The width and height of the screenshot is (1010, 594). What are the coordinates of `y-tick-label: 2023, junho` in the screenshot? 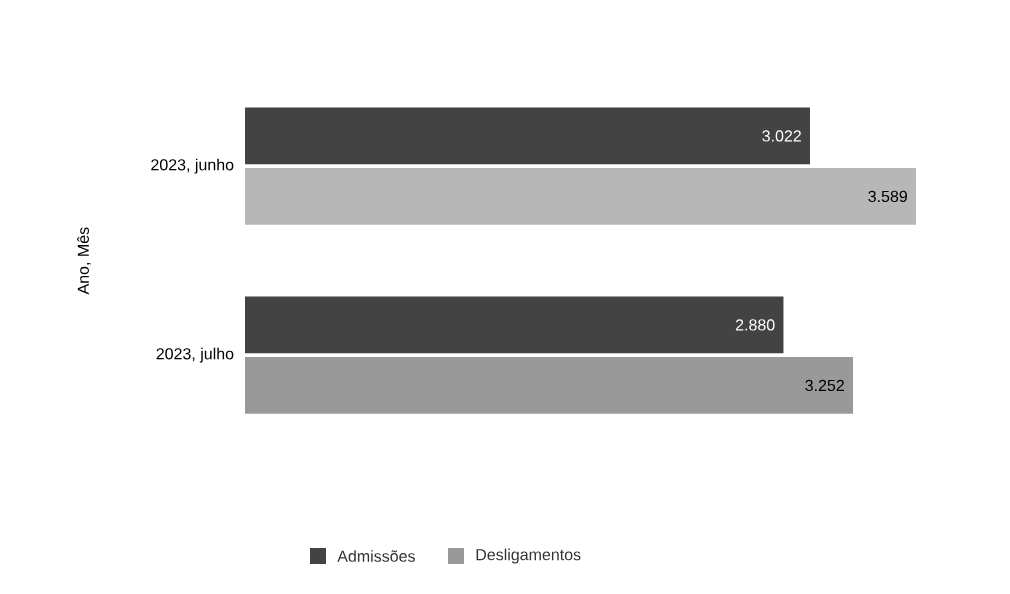 It's located at (192, 166).